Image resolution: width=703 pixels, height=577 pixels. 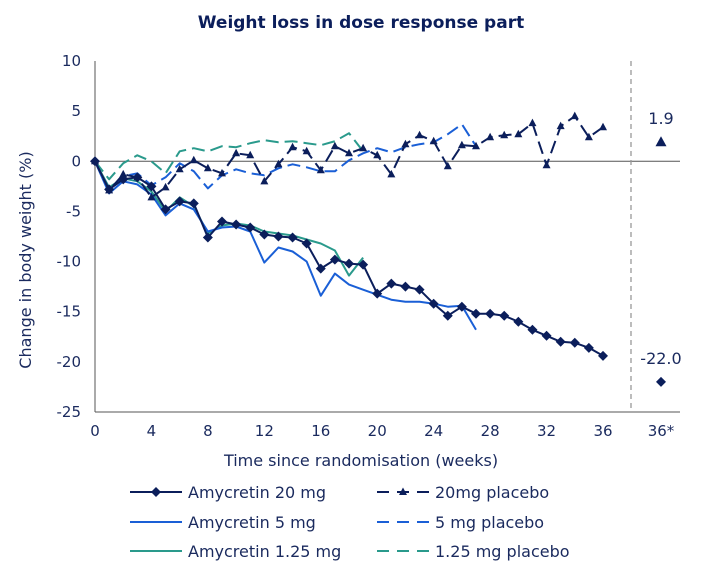 I want to click on y-tick-label: 10, so click(x=71, y=61).